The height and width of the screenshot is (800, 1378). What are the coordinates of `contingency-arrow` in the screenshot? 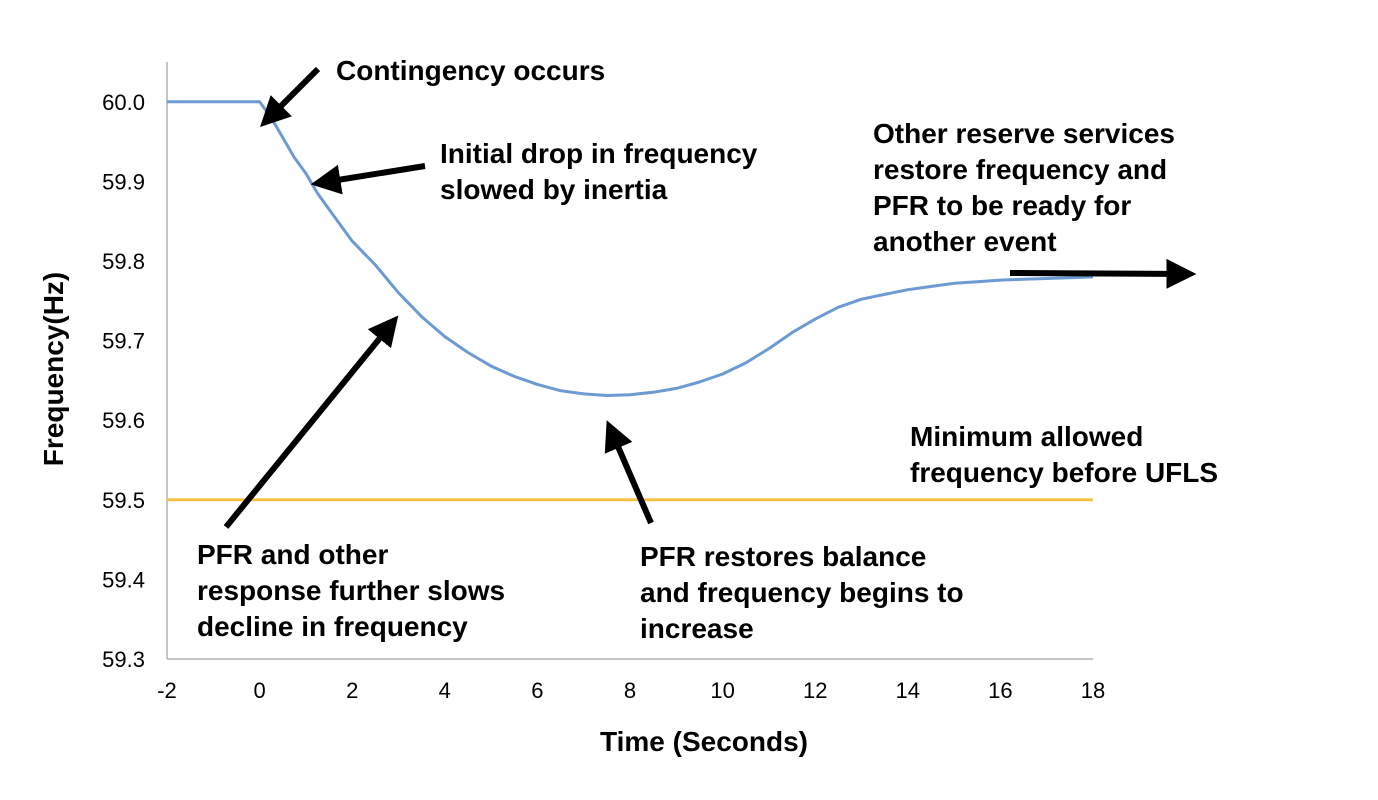 It's located at (290, 96).